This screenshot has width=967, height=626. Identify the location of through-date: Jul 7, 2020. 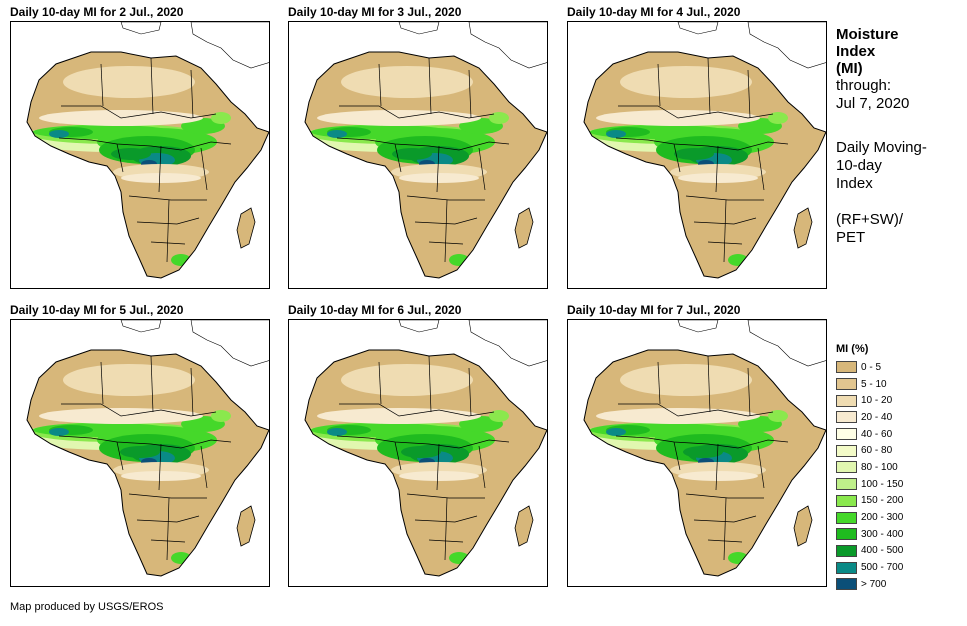
(873, 103).